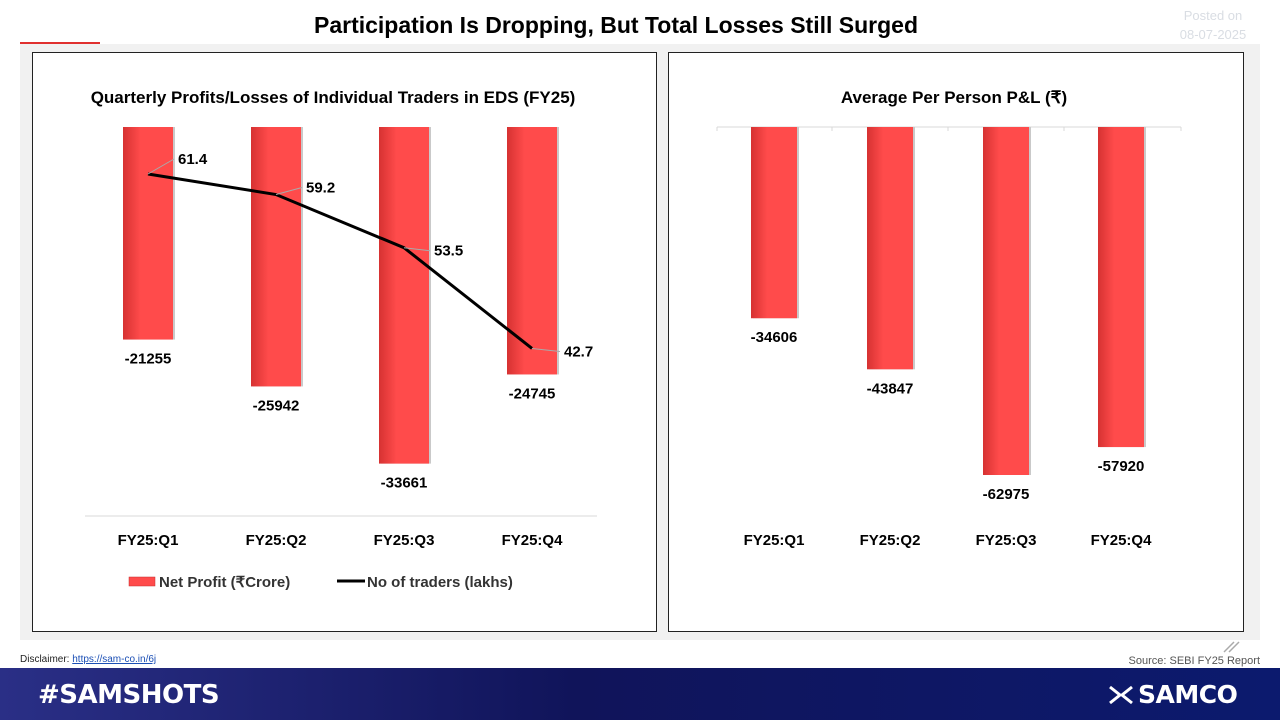 Image resolution: width=1280 pixels, height=720 pixels. What do you see at coordinates (954, 97) in the screenshot?
I see `chart-title: Average Per Person P&L (₹)` at bounding box center [954, 97].